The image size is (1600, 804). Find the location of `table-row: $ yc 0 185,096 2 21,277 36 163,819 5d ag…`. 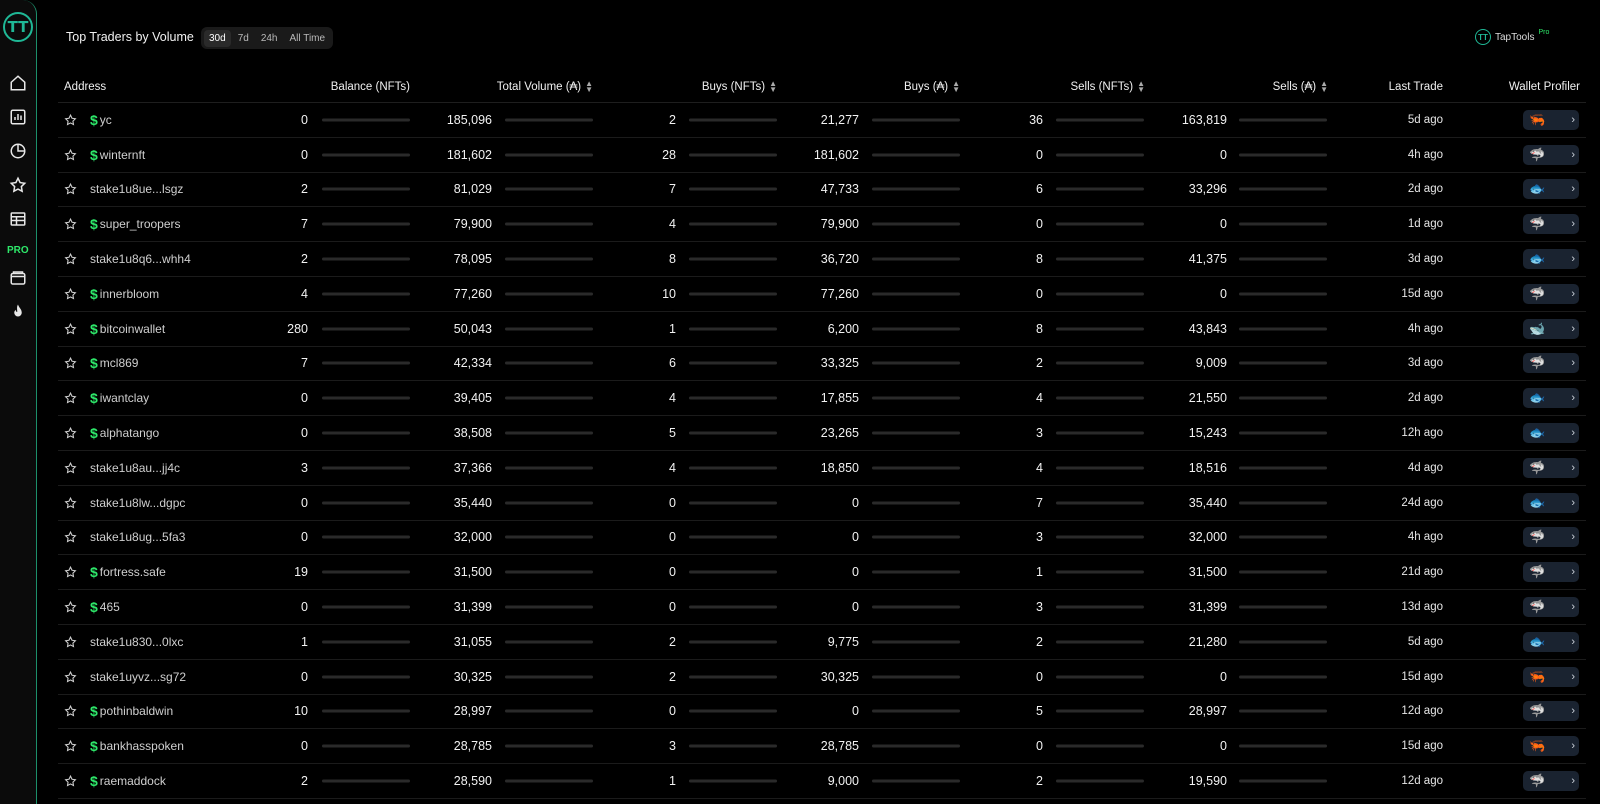

table-row: $ yc 0 185,096 2 21,277 36 163,819 5d ag… is located at coordinates (822, 120).